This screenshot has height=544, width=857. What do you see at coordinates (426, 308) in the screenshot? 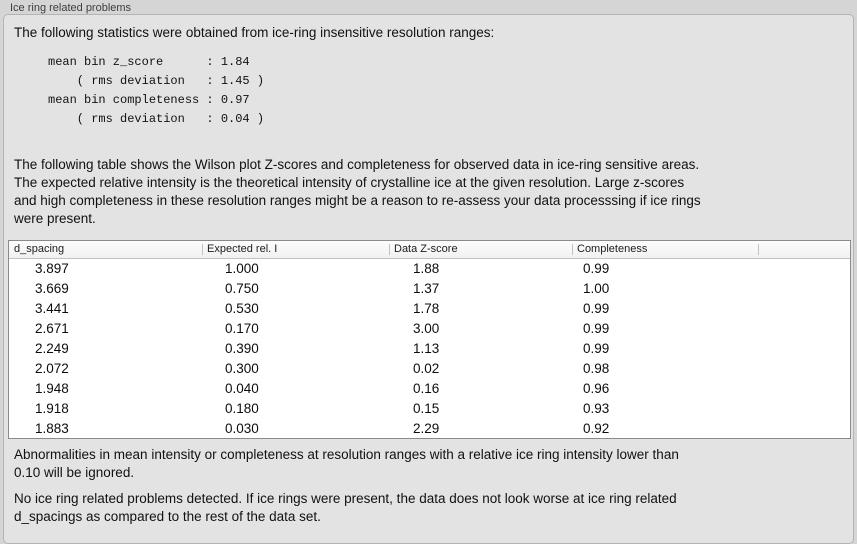
I see `table-cell: 1.78` at bounding box center [426, 308].